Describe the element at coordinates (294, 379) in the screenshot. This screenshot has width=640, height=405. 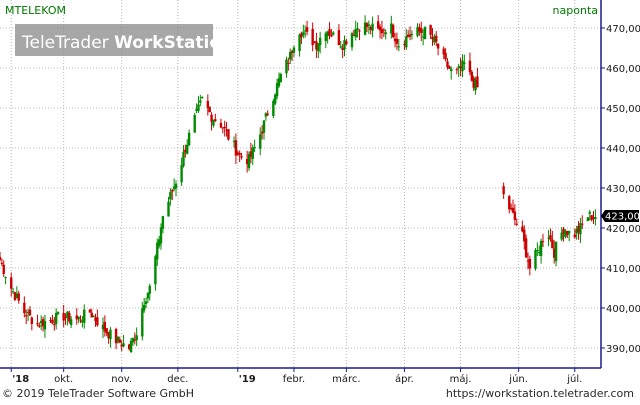
I see `x-tick-label: febr.` at that location.